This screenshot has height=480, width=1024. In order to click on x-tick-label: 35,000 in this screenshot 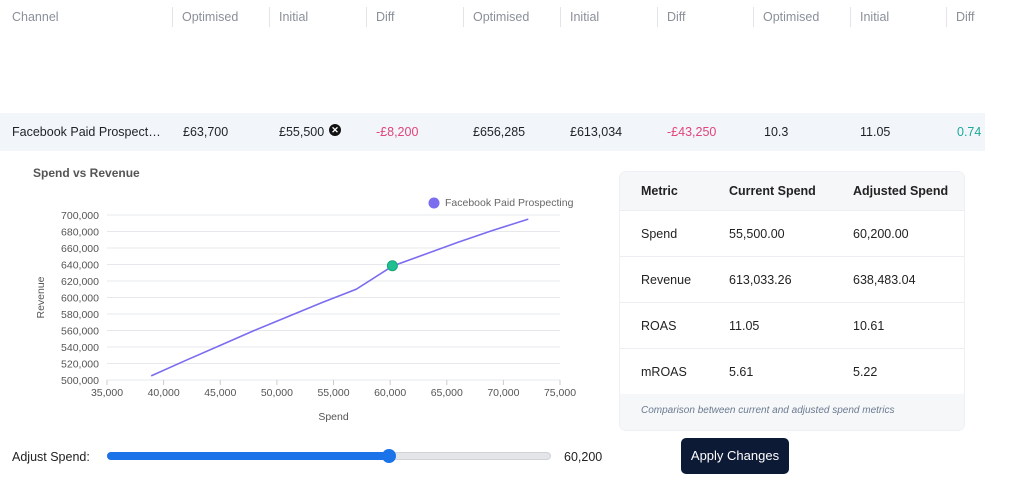, I will do `click(107, 393)`.